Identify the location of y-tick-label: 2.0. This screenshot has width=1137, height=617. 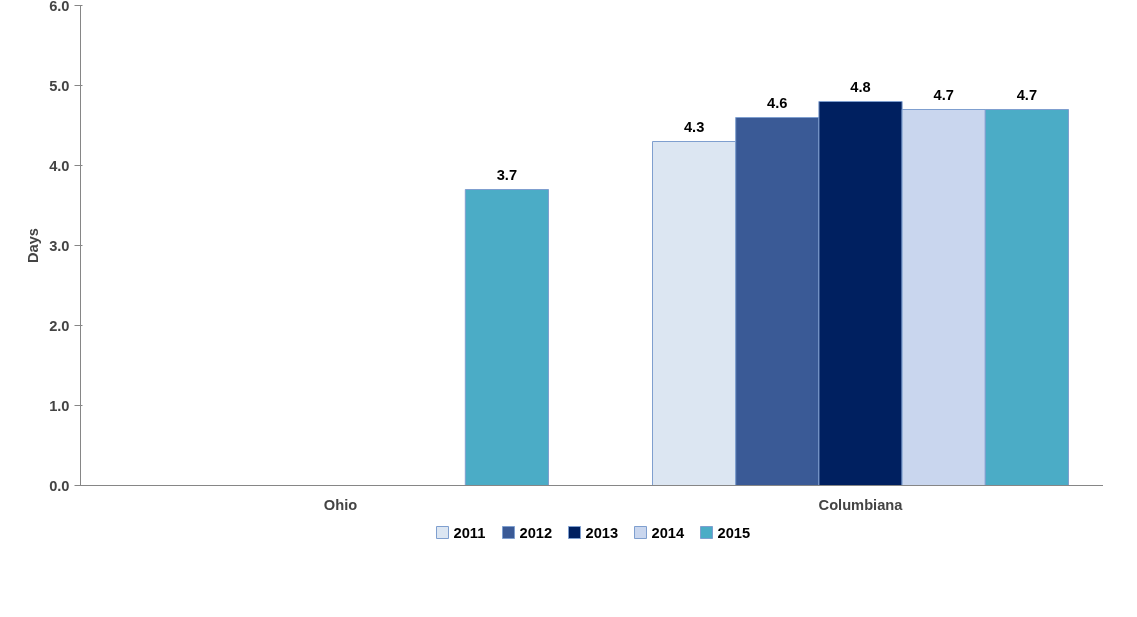
(59, 325).